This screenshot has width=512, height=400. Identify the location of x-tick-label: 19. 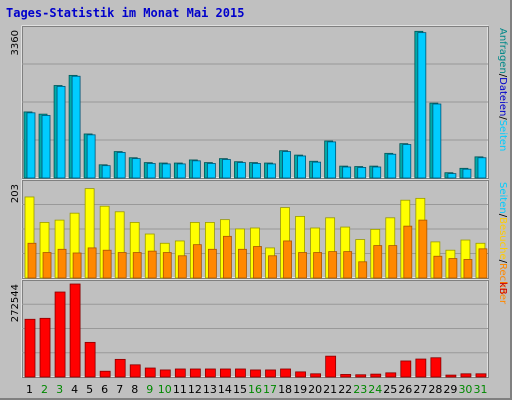
(300, 389).